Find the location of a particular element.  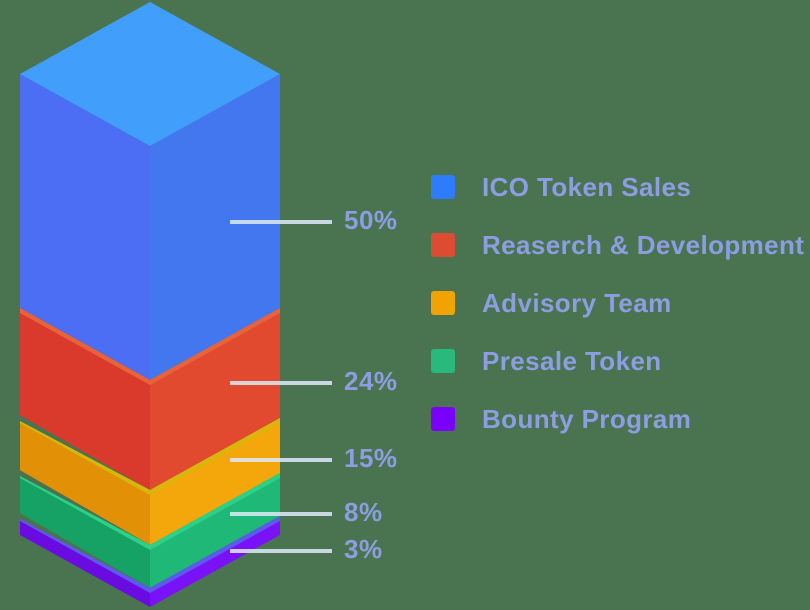

segment-3-right-face is located at coordinates (215, 530).